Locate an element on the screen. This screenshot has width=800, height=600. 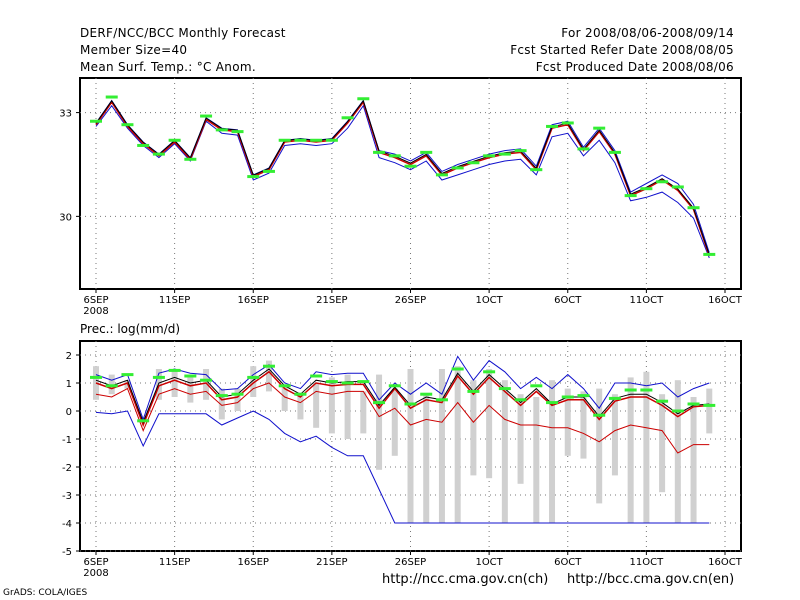
prec-x-tick-label: 26SEP is located at coordinates (410, 562).